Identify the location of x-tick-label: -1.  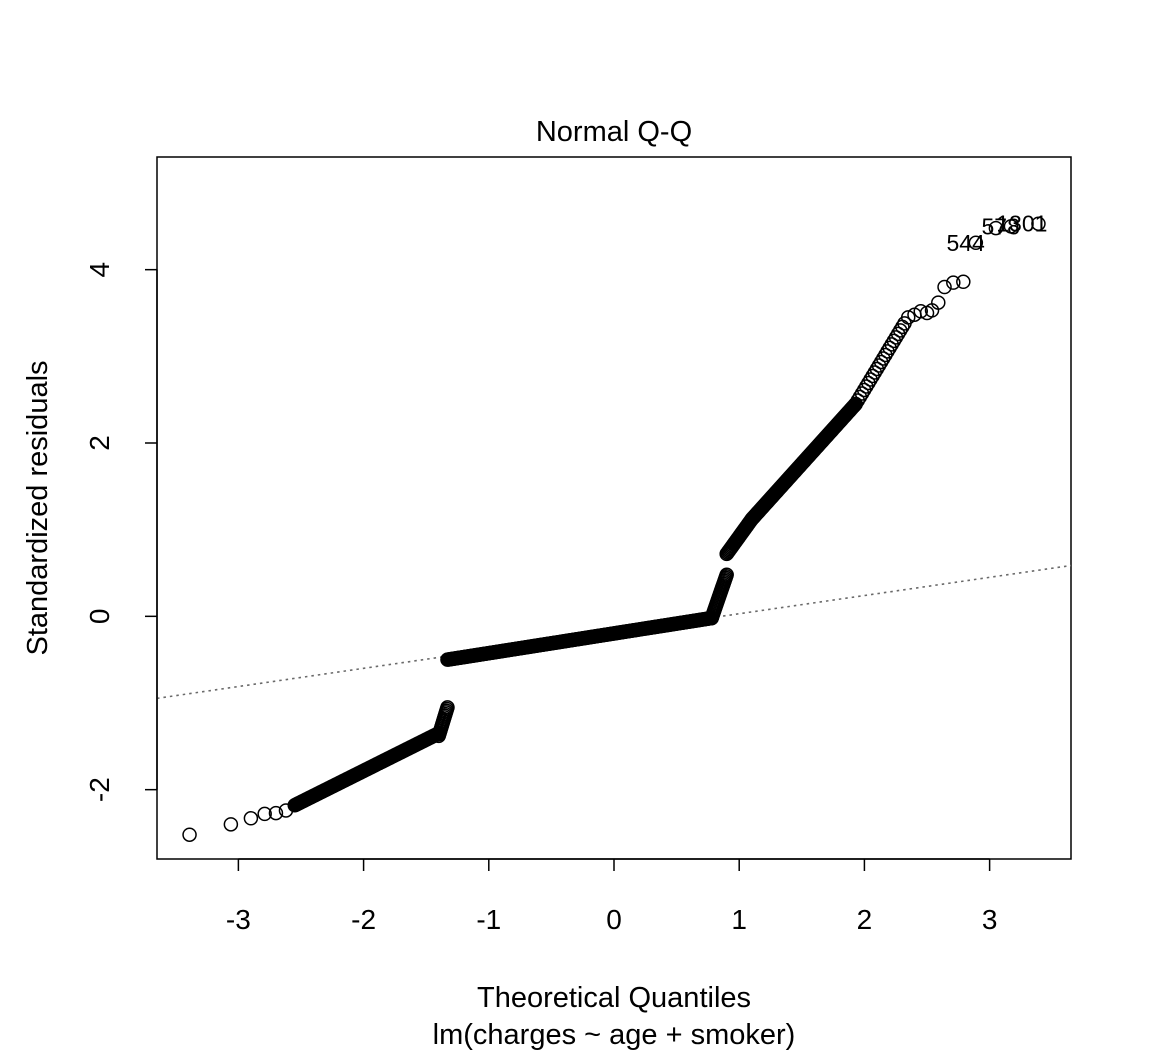
(488, 919).